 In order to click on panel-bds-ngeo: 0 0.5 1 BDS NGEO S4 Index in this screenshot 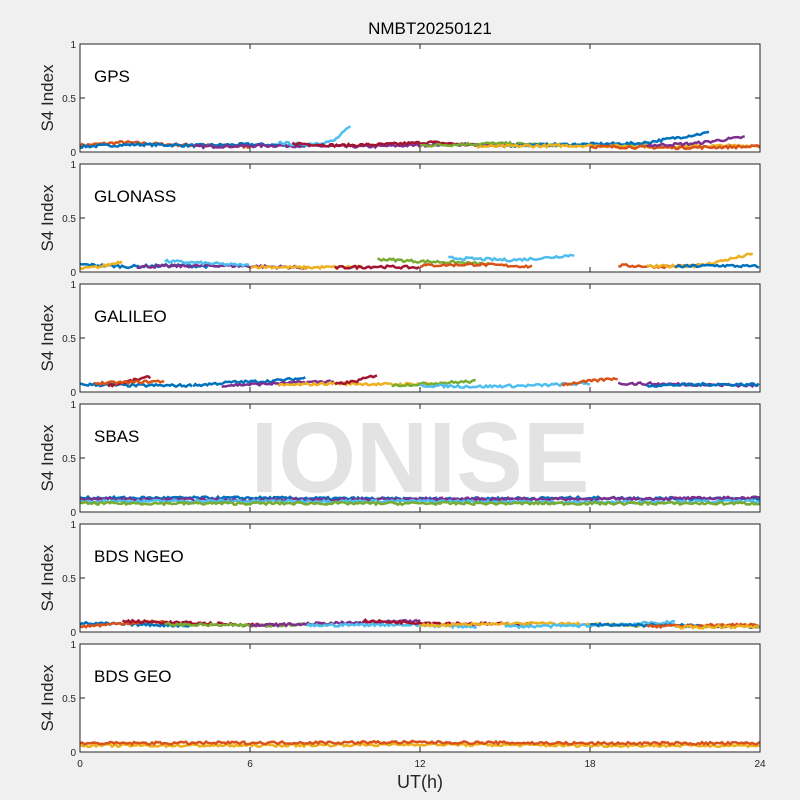, I will do `click(399, 579)`.